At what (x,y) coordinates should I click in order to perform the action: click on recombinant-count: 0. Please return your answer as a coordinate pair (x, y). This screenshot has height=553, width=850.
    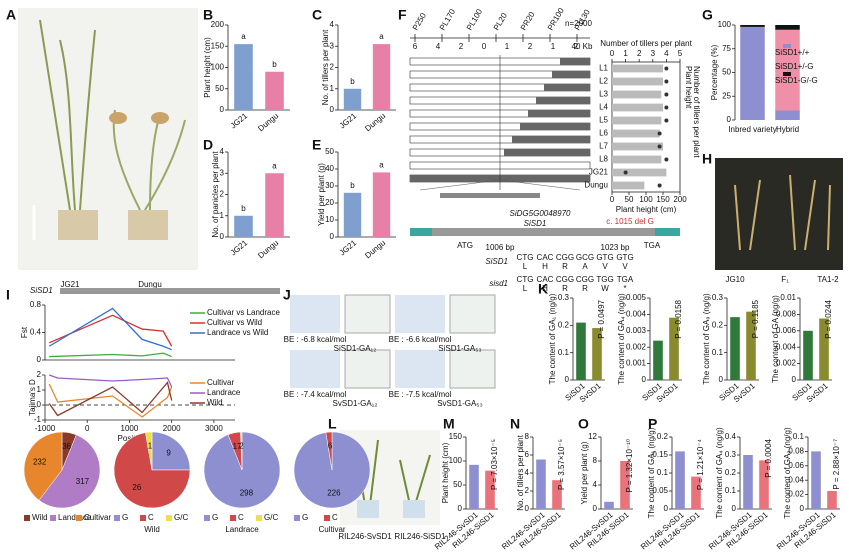
    Looking at the image, I should click on (484, 46).